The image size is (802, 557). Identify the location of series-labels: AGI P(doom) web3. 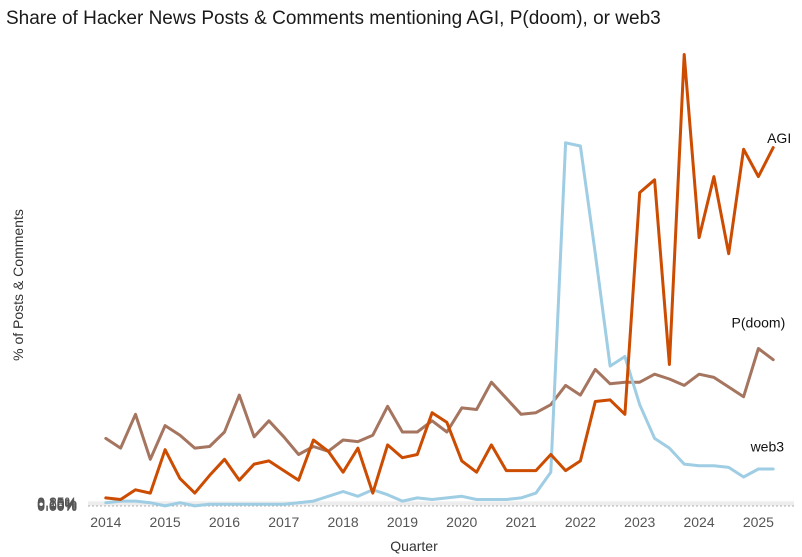
(762, 292).